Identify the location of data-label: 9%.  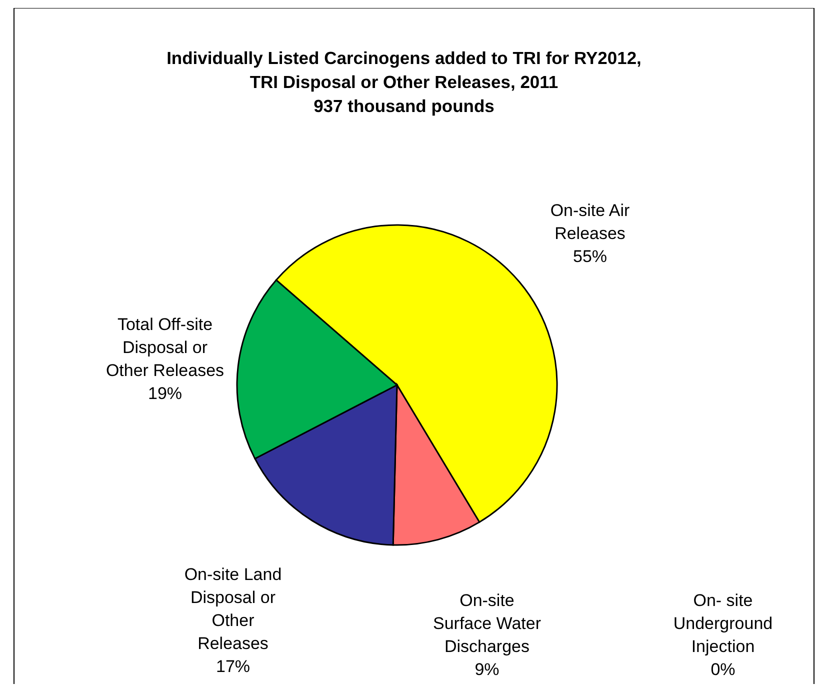
(487, 669).